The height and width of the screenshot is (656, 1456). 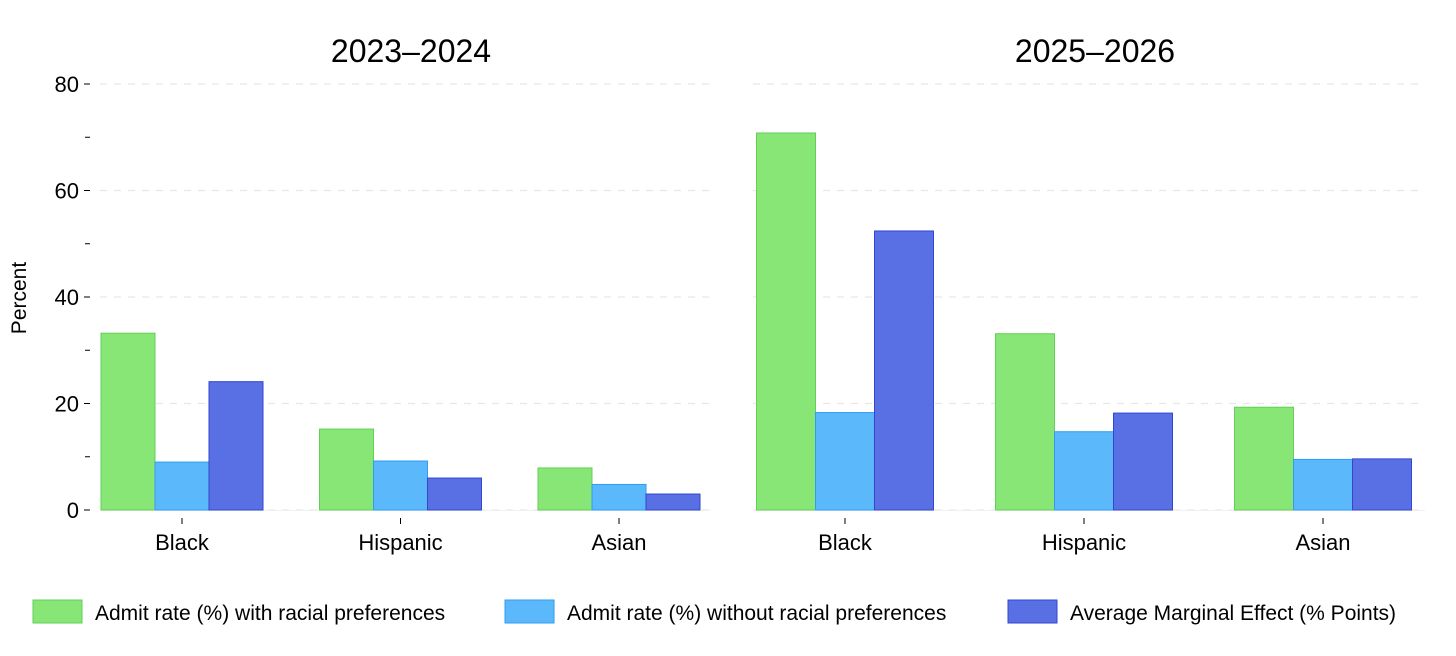 I want to click on y-tick-label: 60, so click(x=67, y=191).